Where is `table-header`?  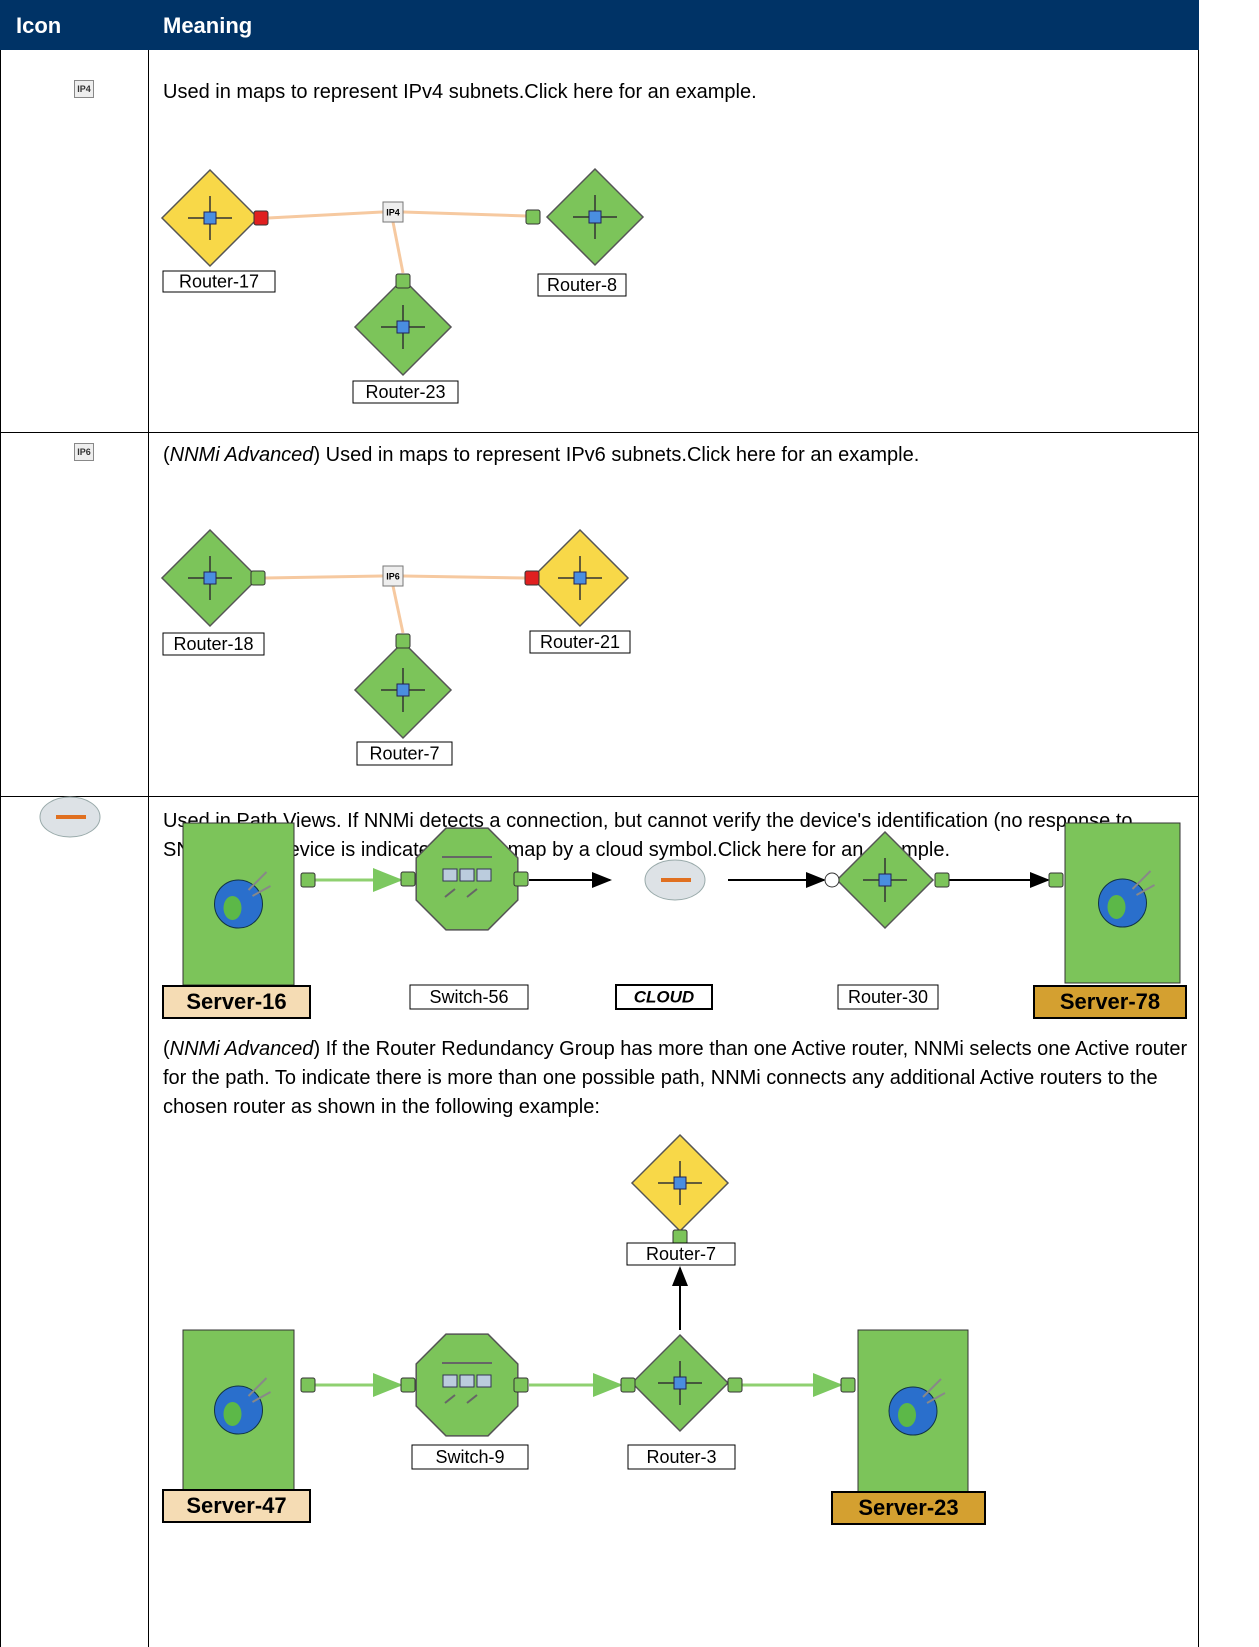 table-header is located at coordinates (599, 25).